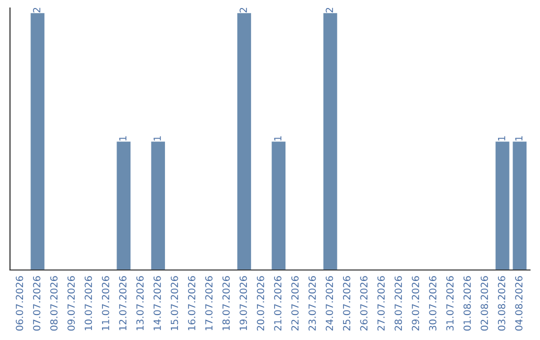  Describe the element at coordinates (106, 303) in the screenshot. I see `x-tick-label: 11.07.2026` at that location.